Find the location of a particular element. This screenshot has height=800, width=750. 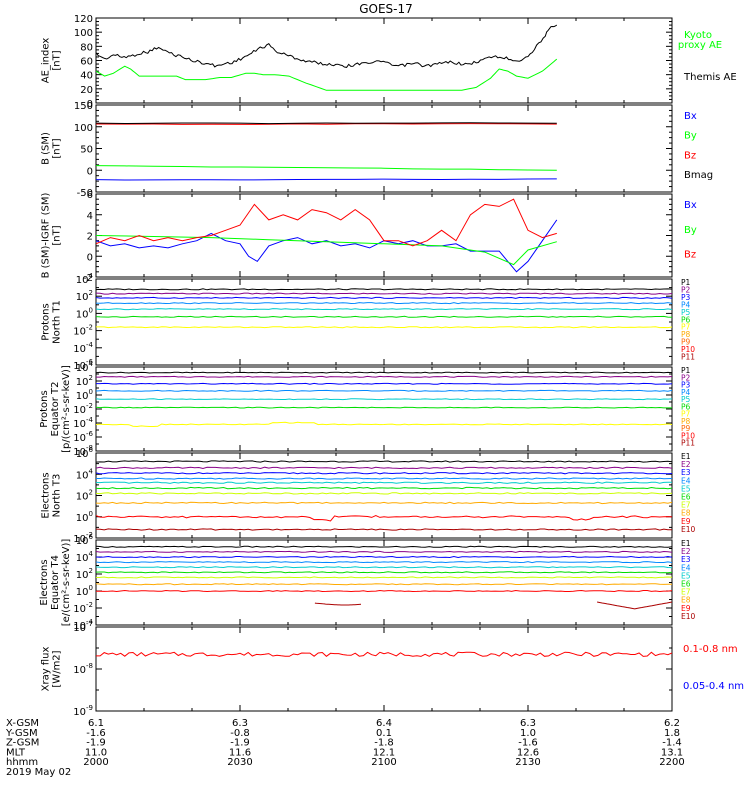

x-info-value: 1.0 is located at coordinates (528, 733).